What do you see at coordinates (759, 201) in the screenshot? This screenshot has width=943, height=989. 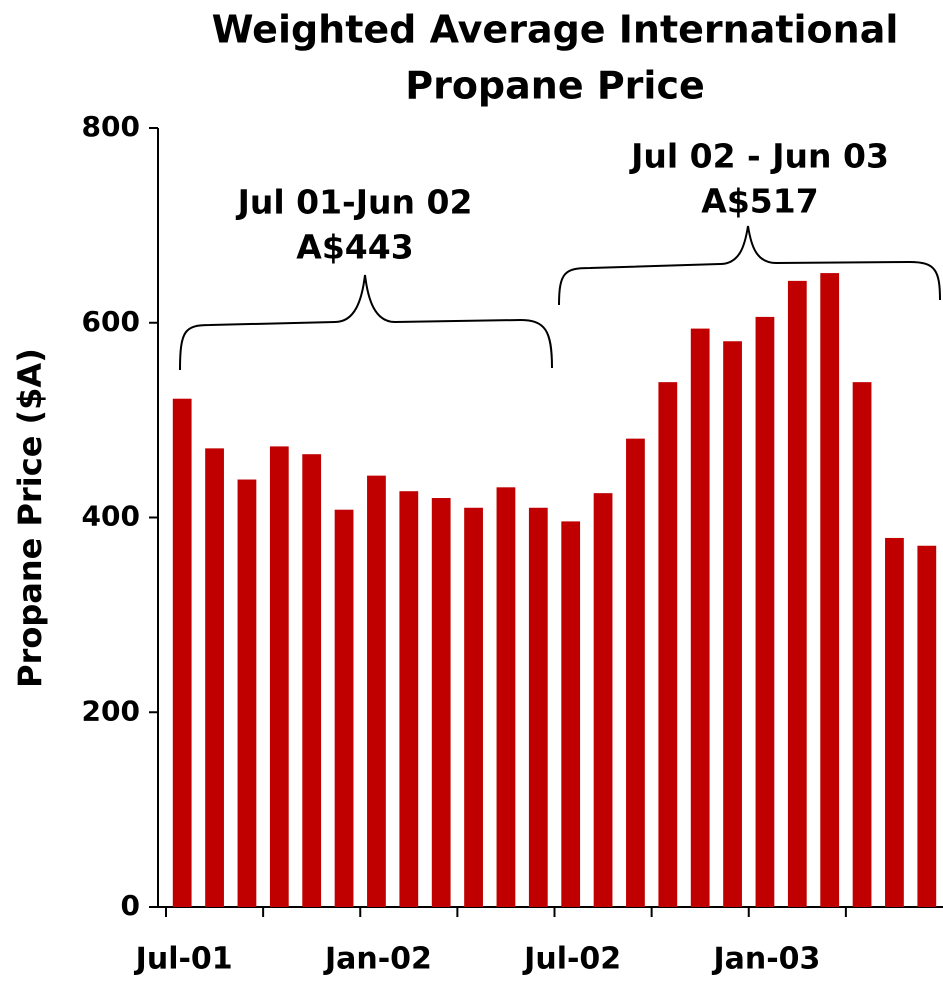 I see `annotation: A$517` at bounding box center [759, 201].